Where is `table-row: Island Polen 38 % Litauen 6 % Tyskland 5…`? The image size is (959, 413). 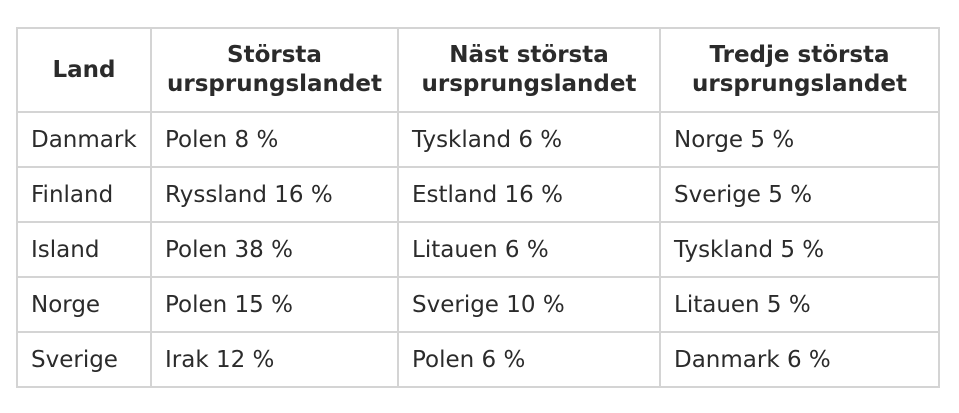
table-row: Island Polen 38 % Litauen 6 % Tyskland 5… is located at coordinates (478, 249).